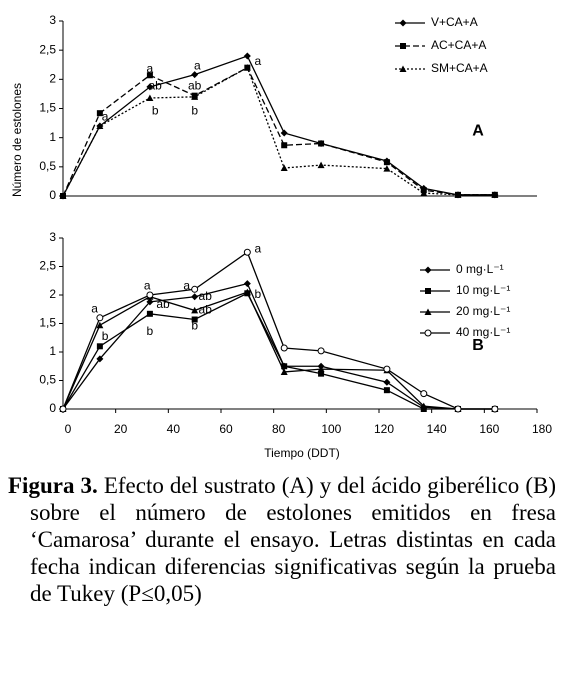 Image resolution: width=564 pixels, height=675 pixels. Describe the element at coordinates (483, 332) in the screenshot. I see `legend-label: 40 mg·L⁻¹` at that location.